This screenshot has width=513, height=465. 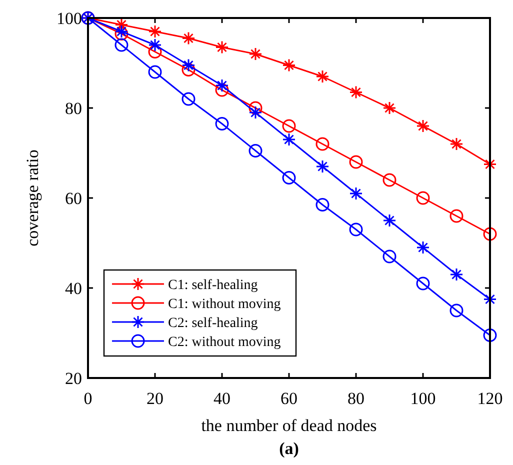 What do you see at coordinates (289, 425) in the screenshot?
I see `x-axis-title: the number of dead nodes` at bounding box center [289, 425].